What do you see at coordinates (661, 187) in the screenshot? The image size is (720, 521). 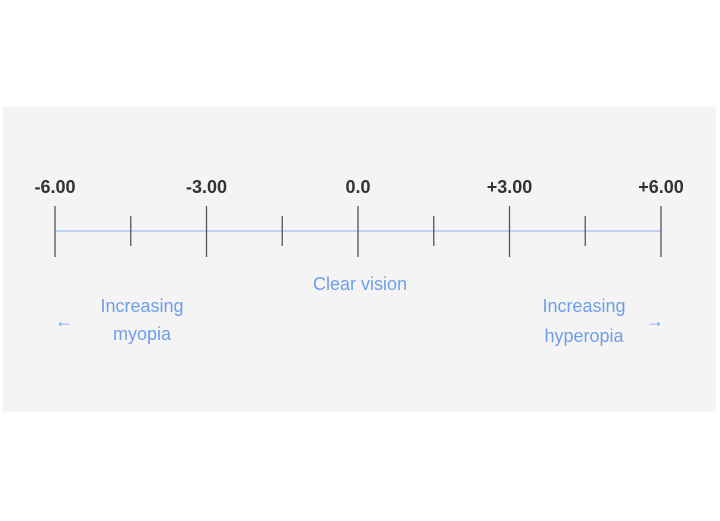 I see `tick-label: +6.00` at bounding box center [661, 187].